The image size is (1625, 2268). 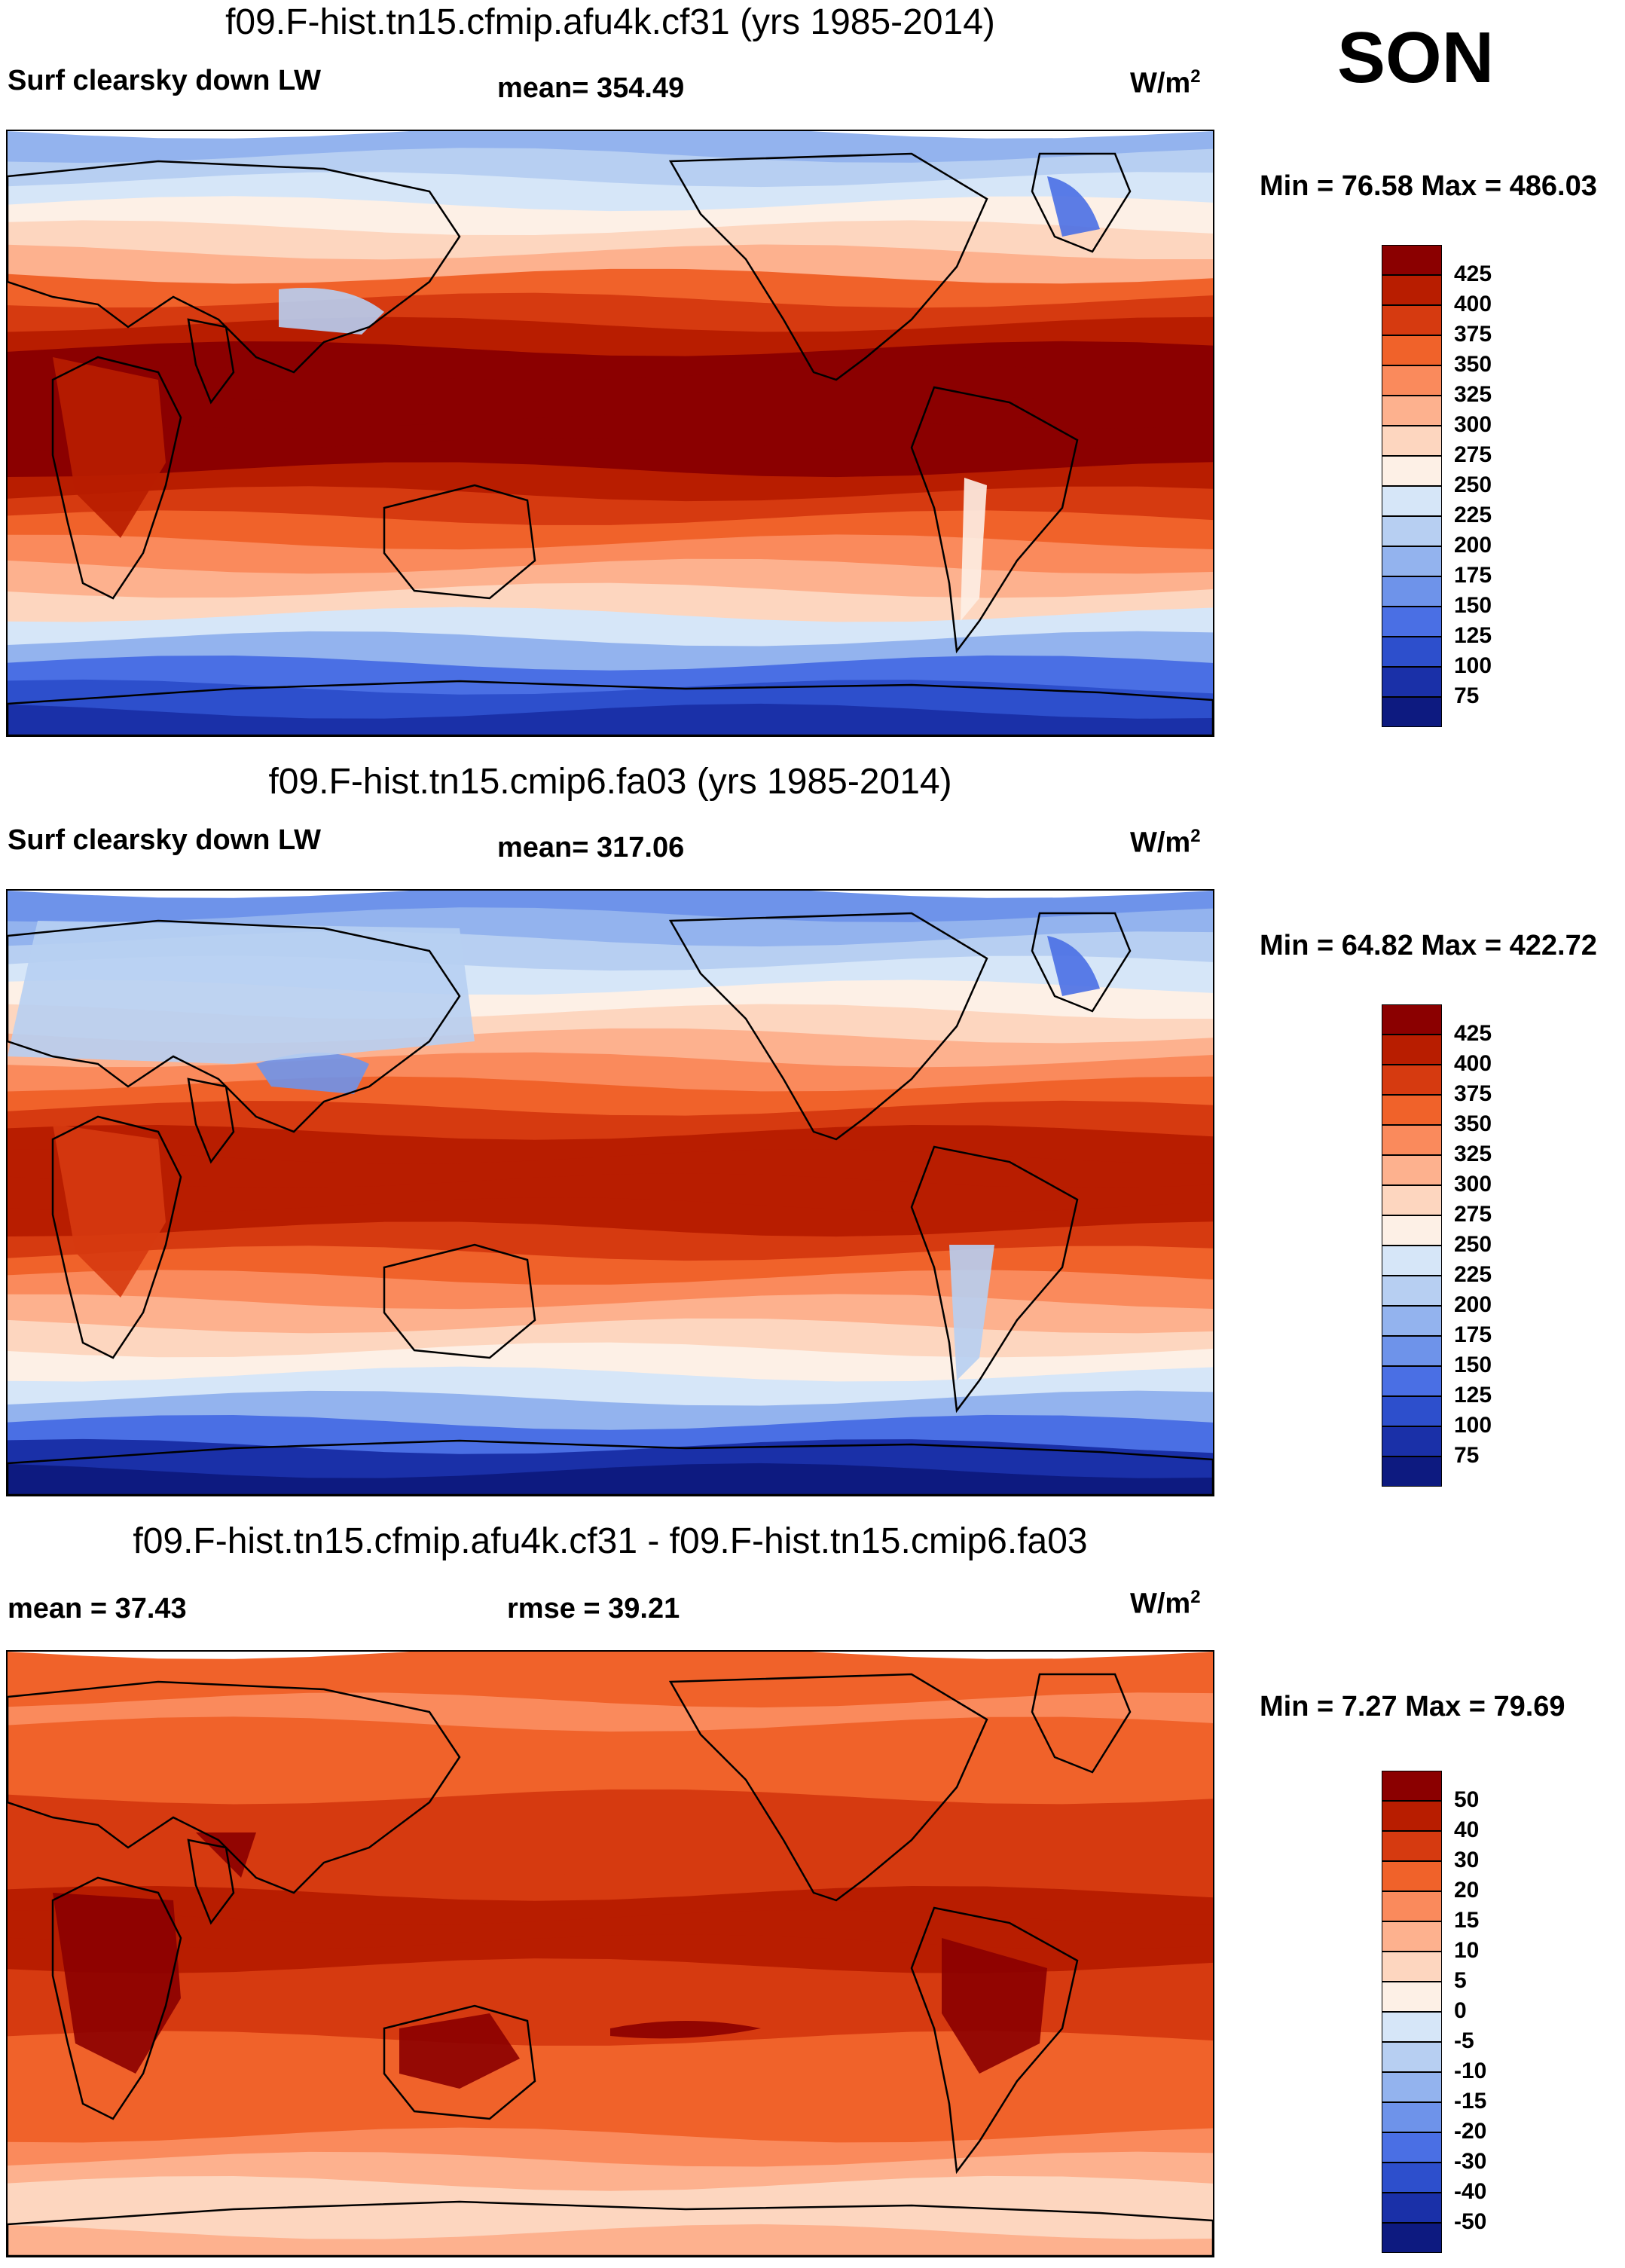 I want to click on colorbar-label: -20, so click(x=1470, y=2131).